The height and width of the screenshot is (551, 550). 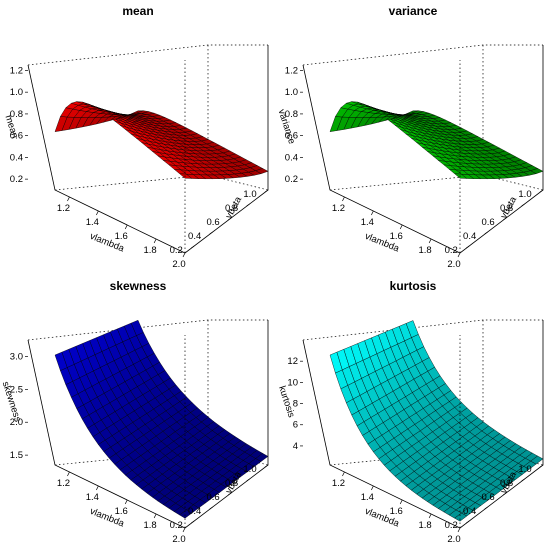 What do you see at coordinates (137, 11) in the screenshot?
I see `panel-title: mean` at bounding box center [137, 11].